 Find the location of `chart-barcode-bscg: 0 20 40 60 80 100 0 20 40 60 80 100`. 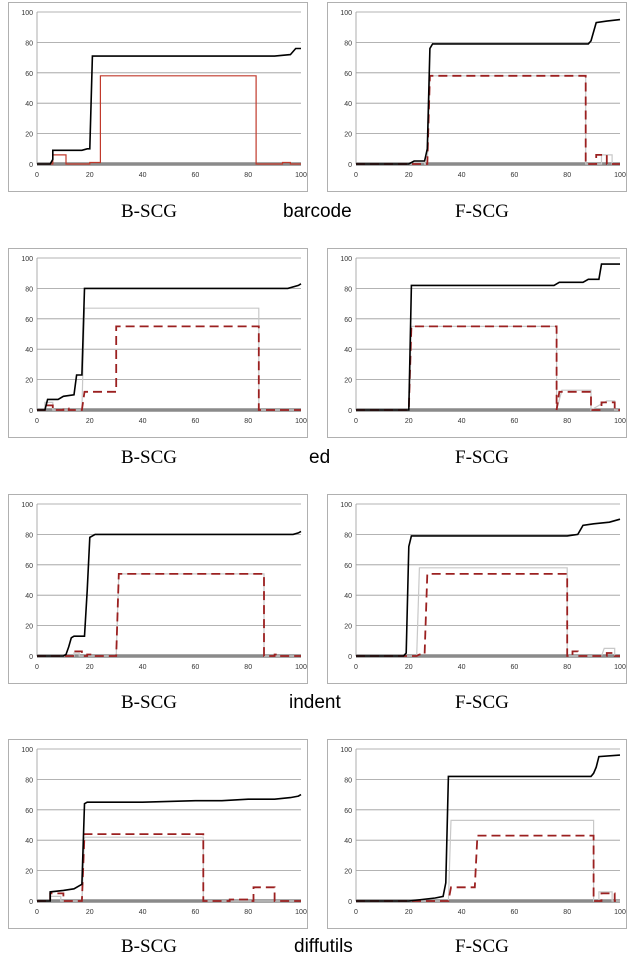

chart-barcode-bscg: 0 20 40 60 80 100 0 20 40 60 80 100 is located at coordinates (158, 97).